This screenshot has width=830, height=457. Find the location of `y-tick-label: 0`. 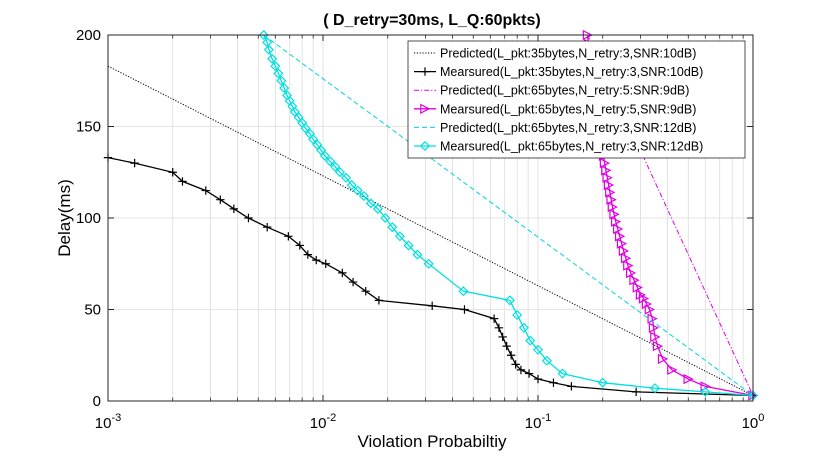

y-tick-label: 0 is located at coordinates (97, 401).